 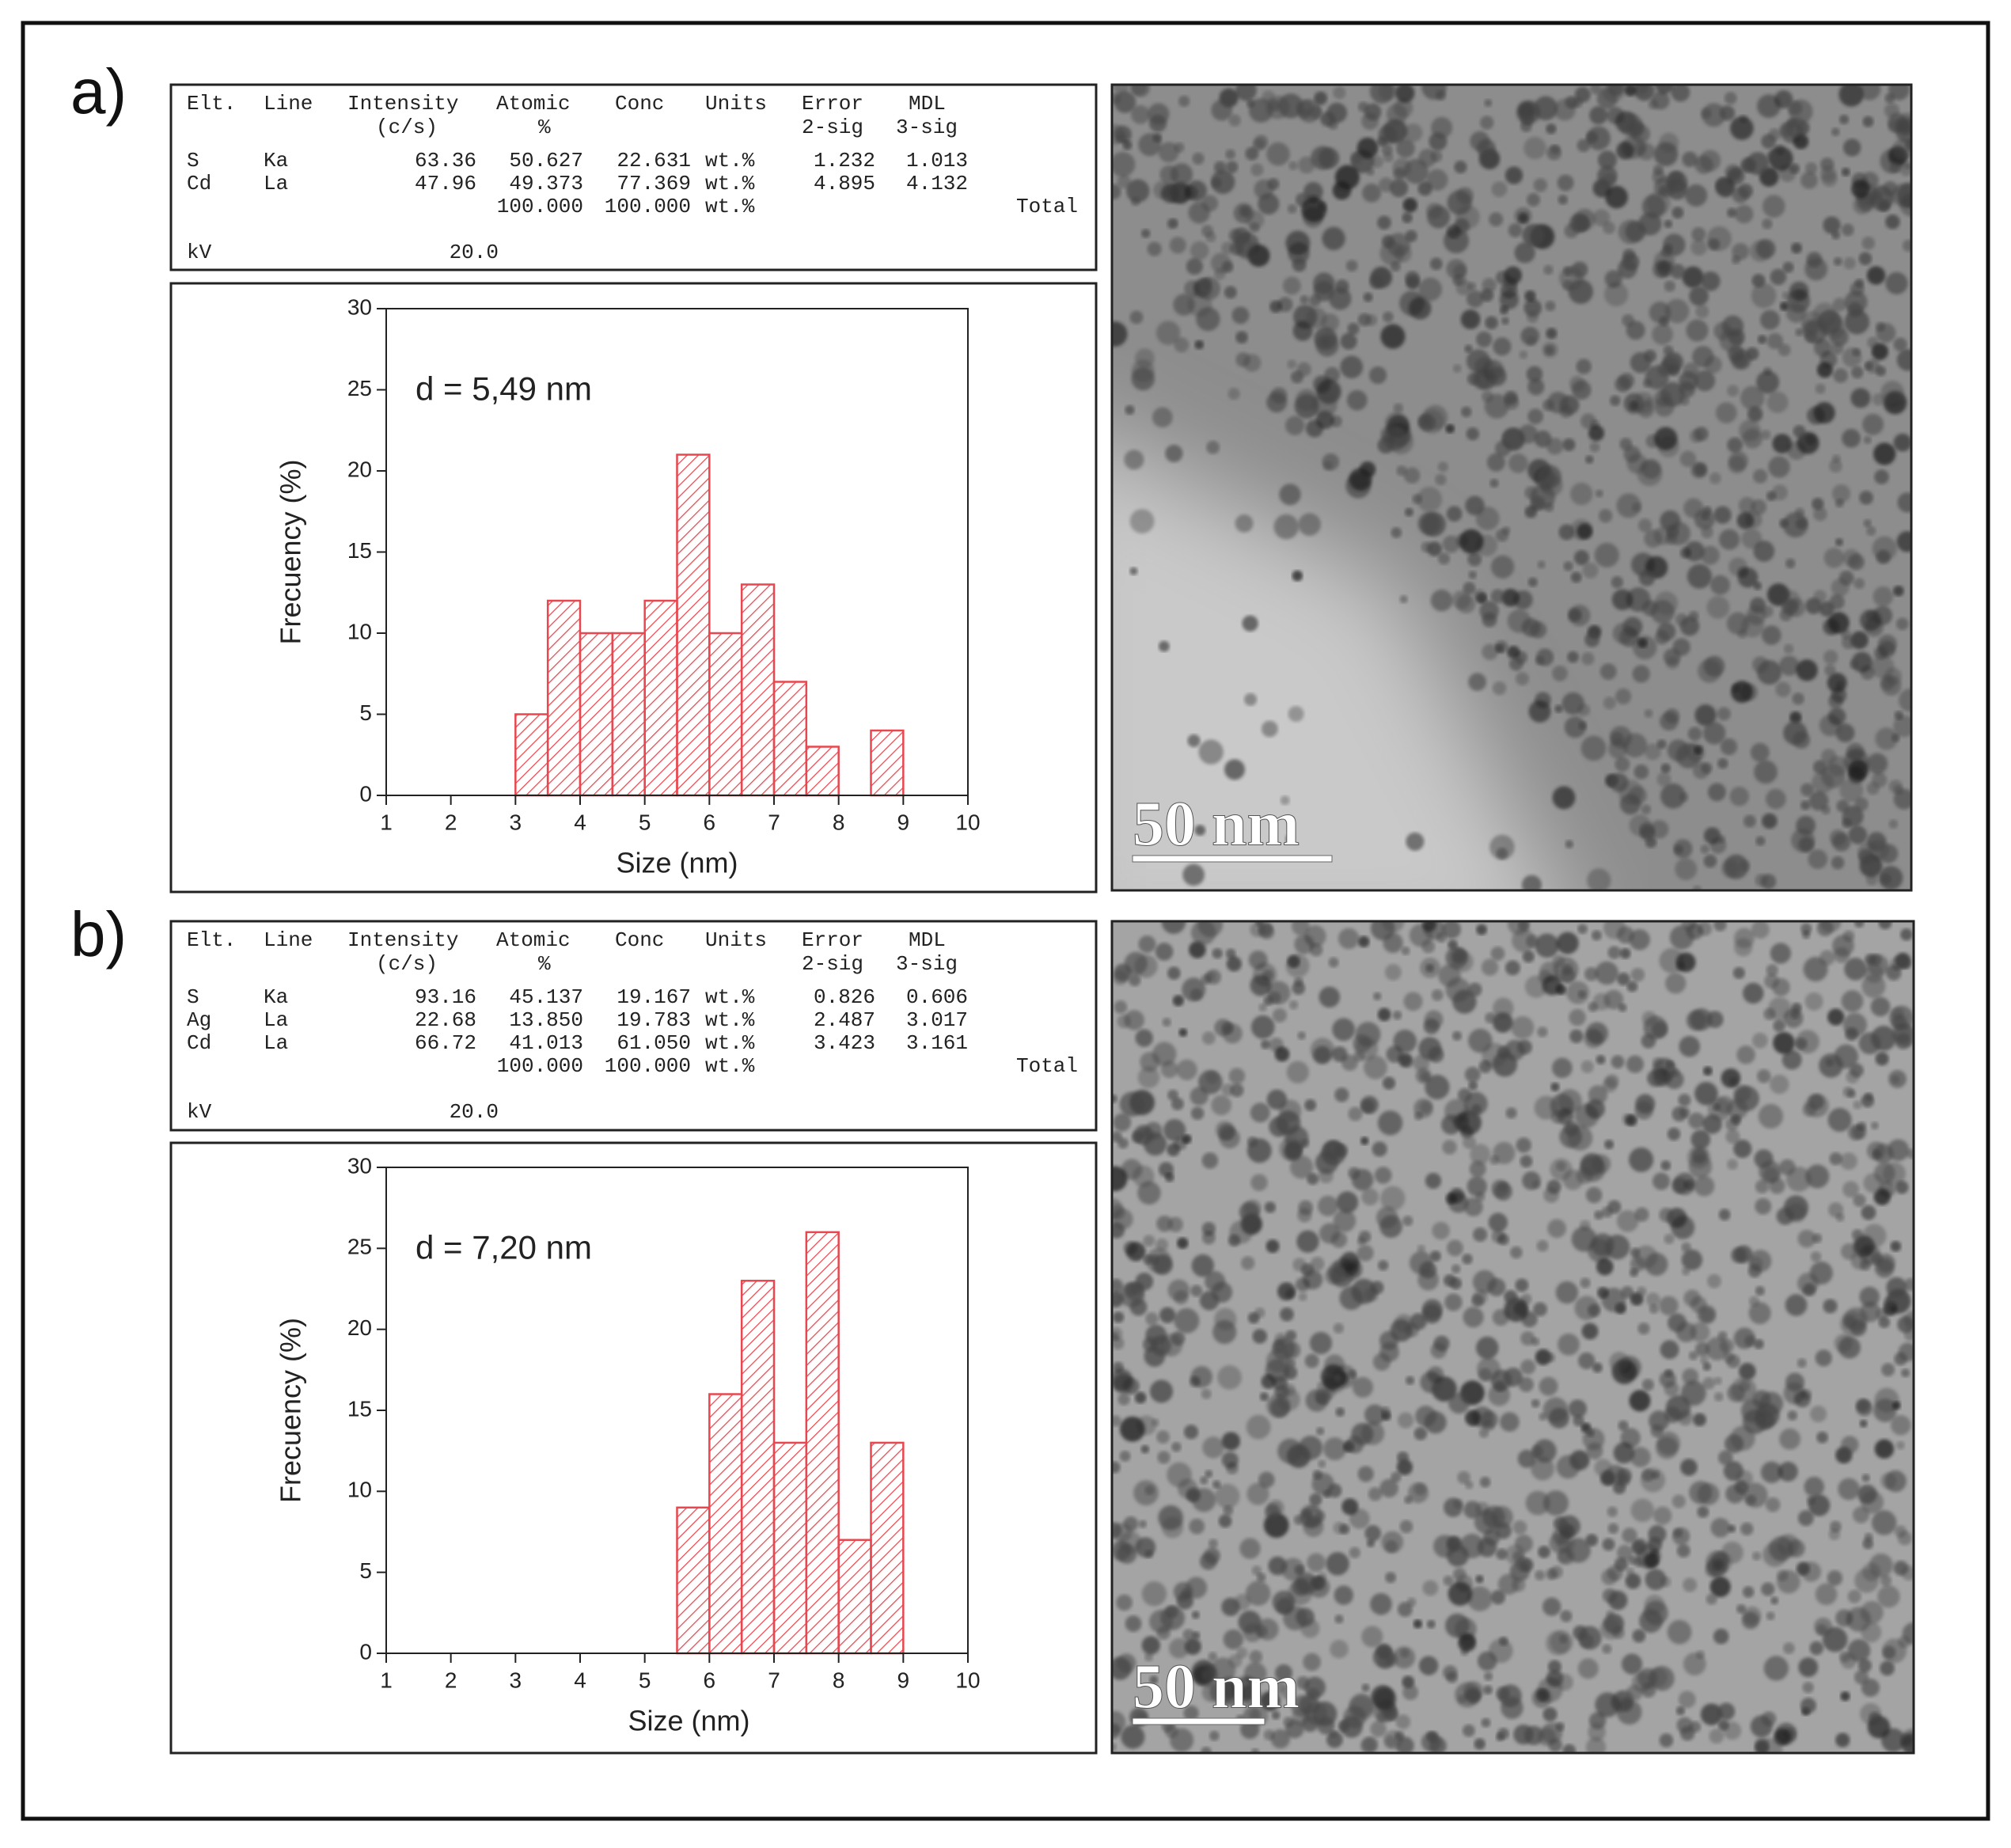 I want to click on eds-table-frame, so click(x=633, y=177).